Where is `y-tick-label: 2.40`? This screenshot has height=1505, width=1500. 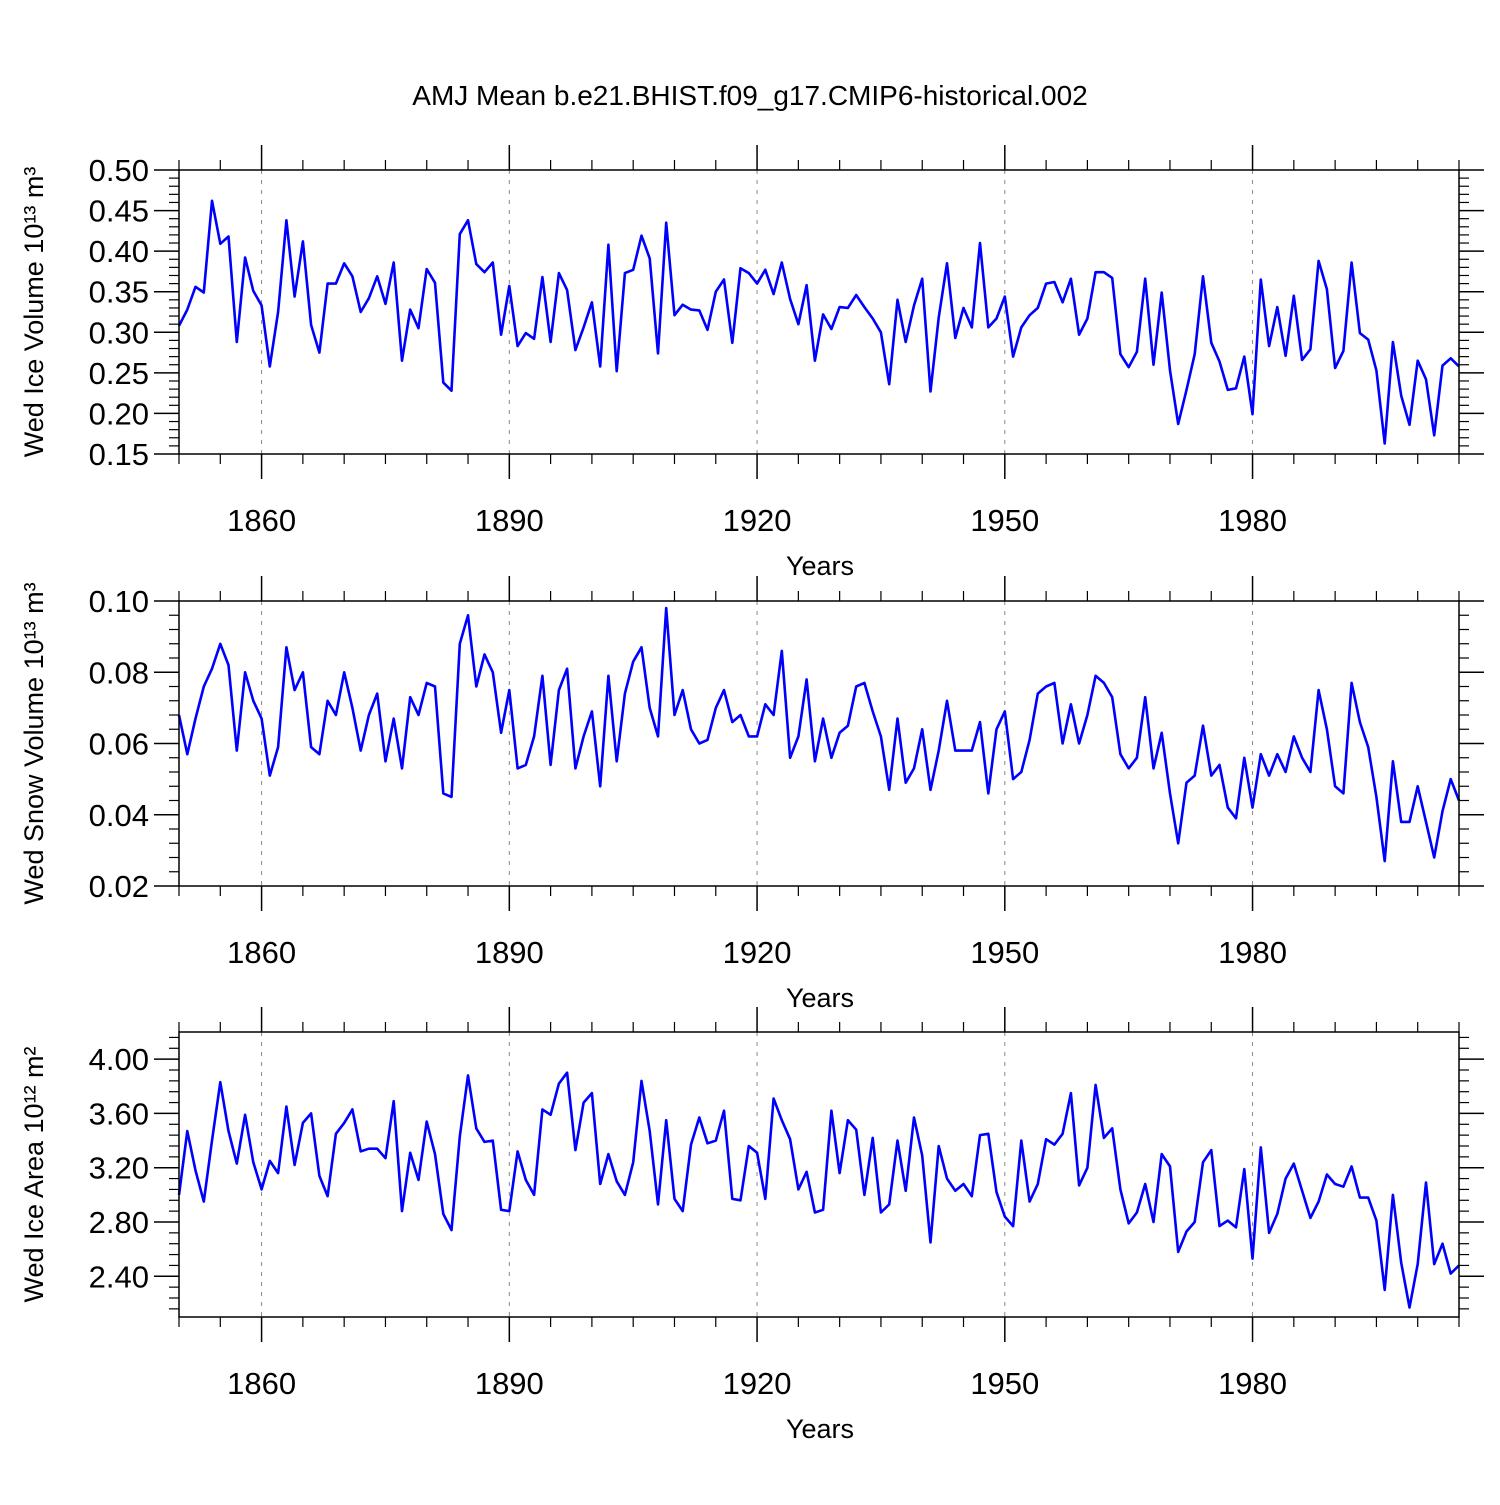 y-tick-label: 2.40 is located at coordinates (119, 1276).